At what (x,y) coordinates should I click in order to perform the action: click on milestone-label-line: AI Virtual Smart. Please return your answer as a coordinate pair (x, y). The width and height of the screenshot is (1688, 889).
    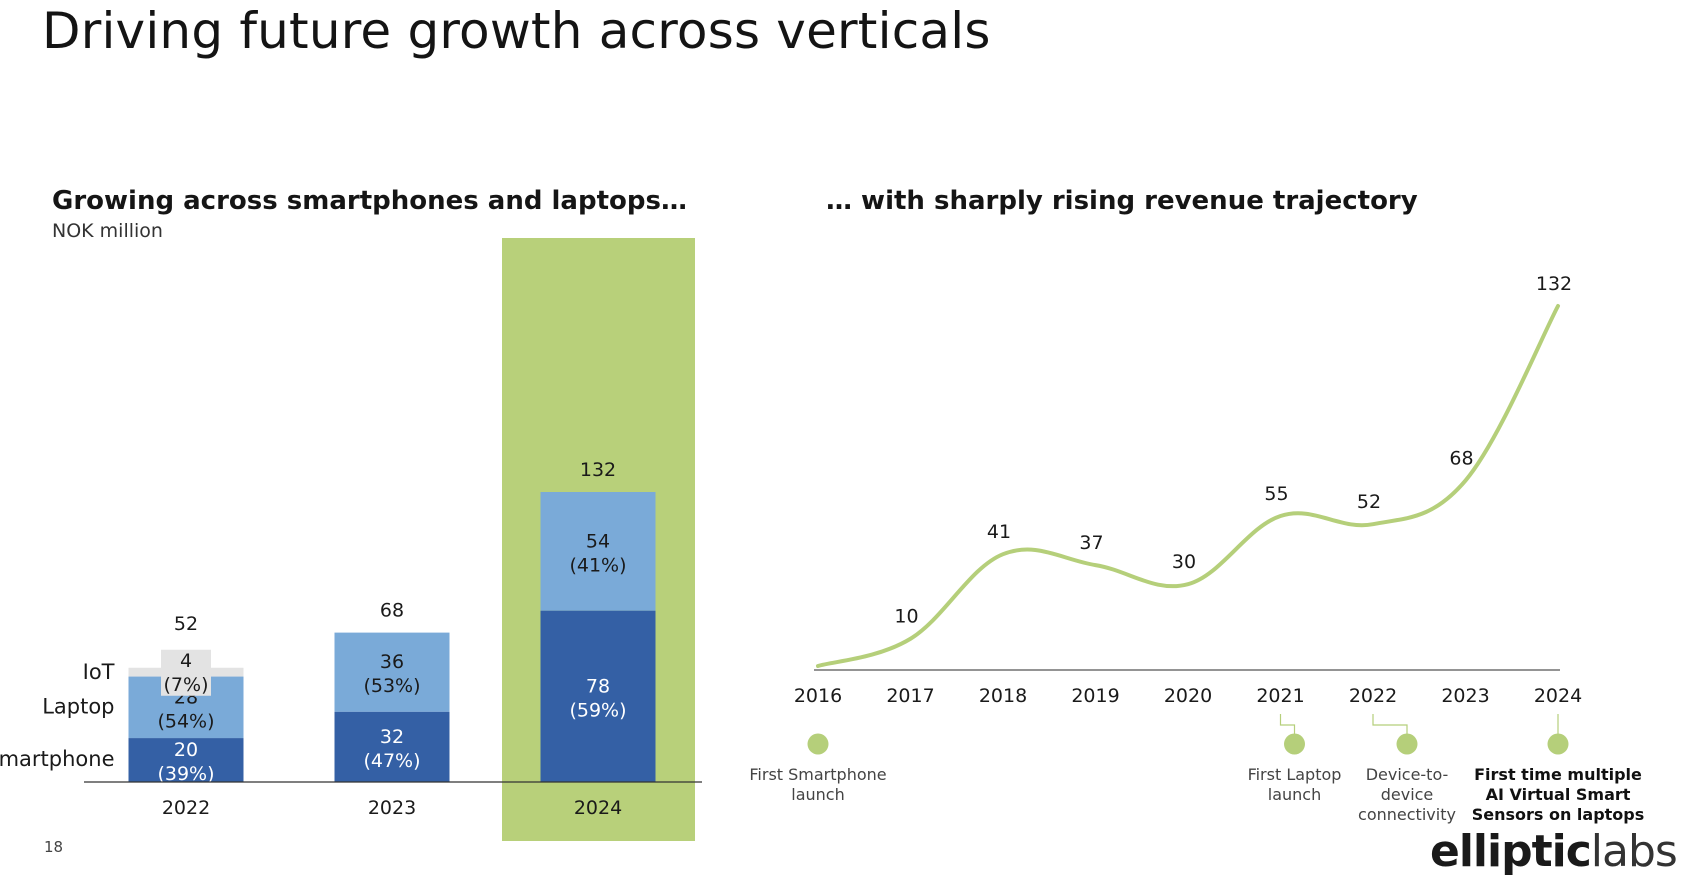
    Looking at the image, I should click on (1558, 794).